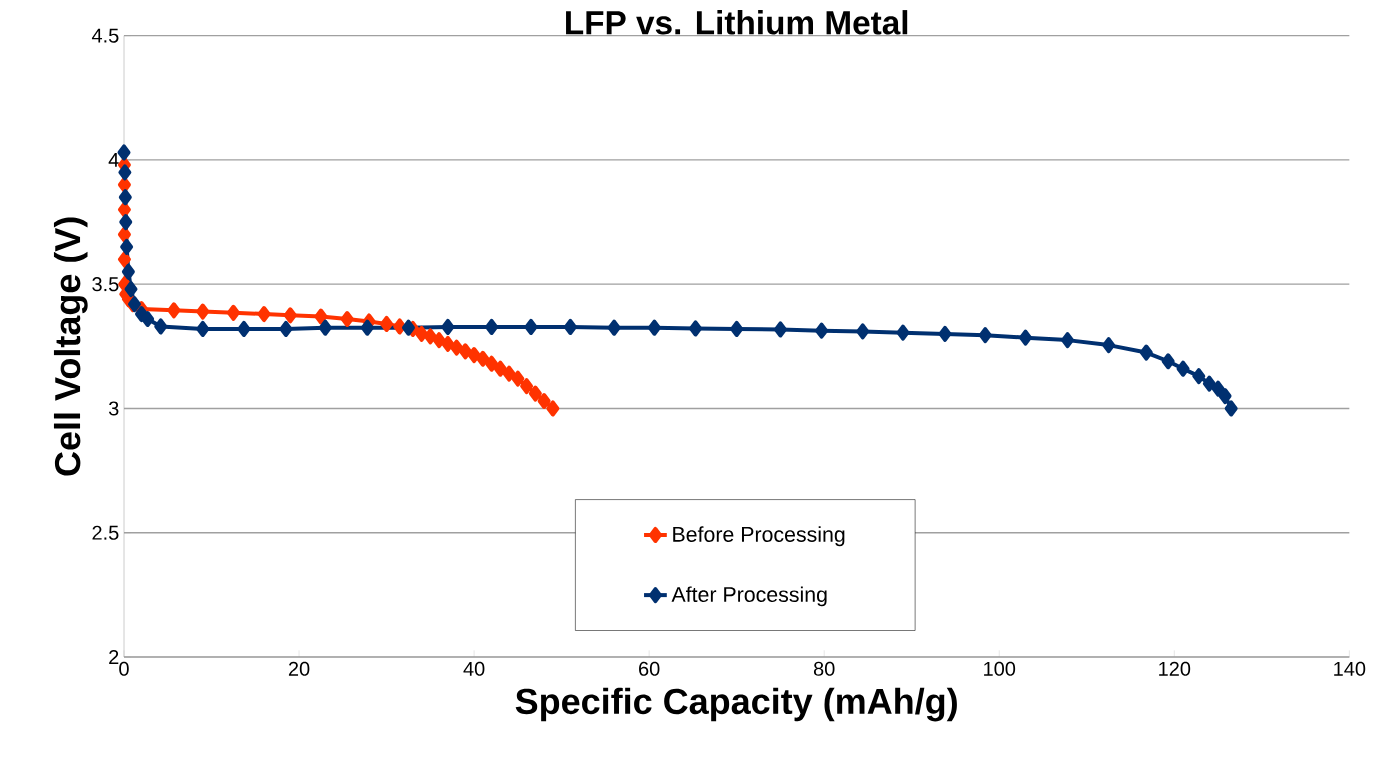 The image size is (1375, 772). What do you see at coordinates (299, 668) in the screenshot?
I see `x-tick-label: 20` at bounding box center [299, 668].